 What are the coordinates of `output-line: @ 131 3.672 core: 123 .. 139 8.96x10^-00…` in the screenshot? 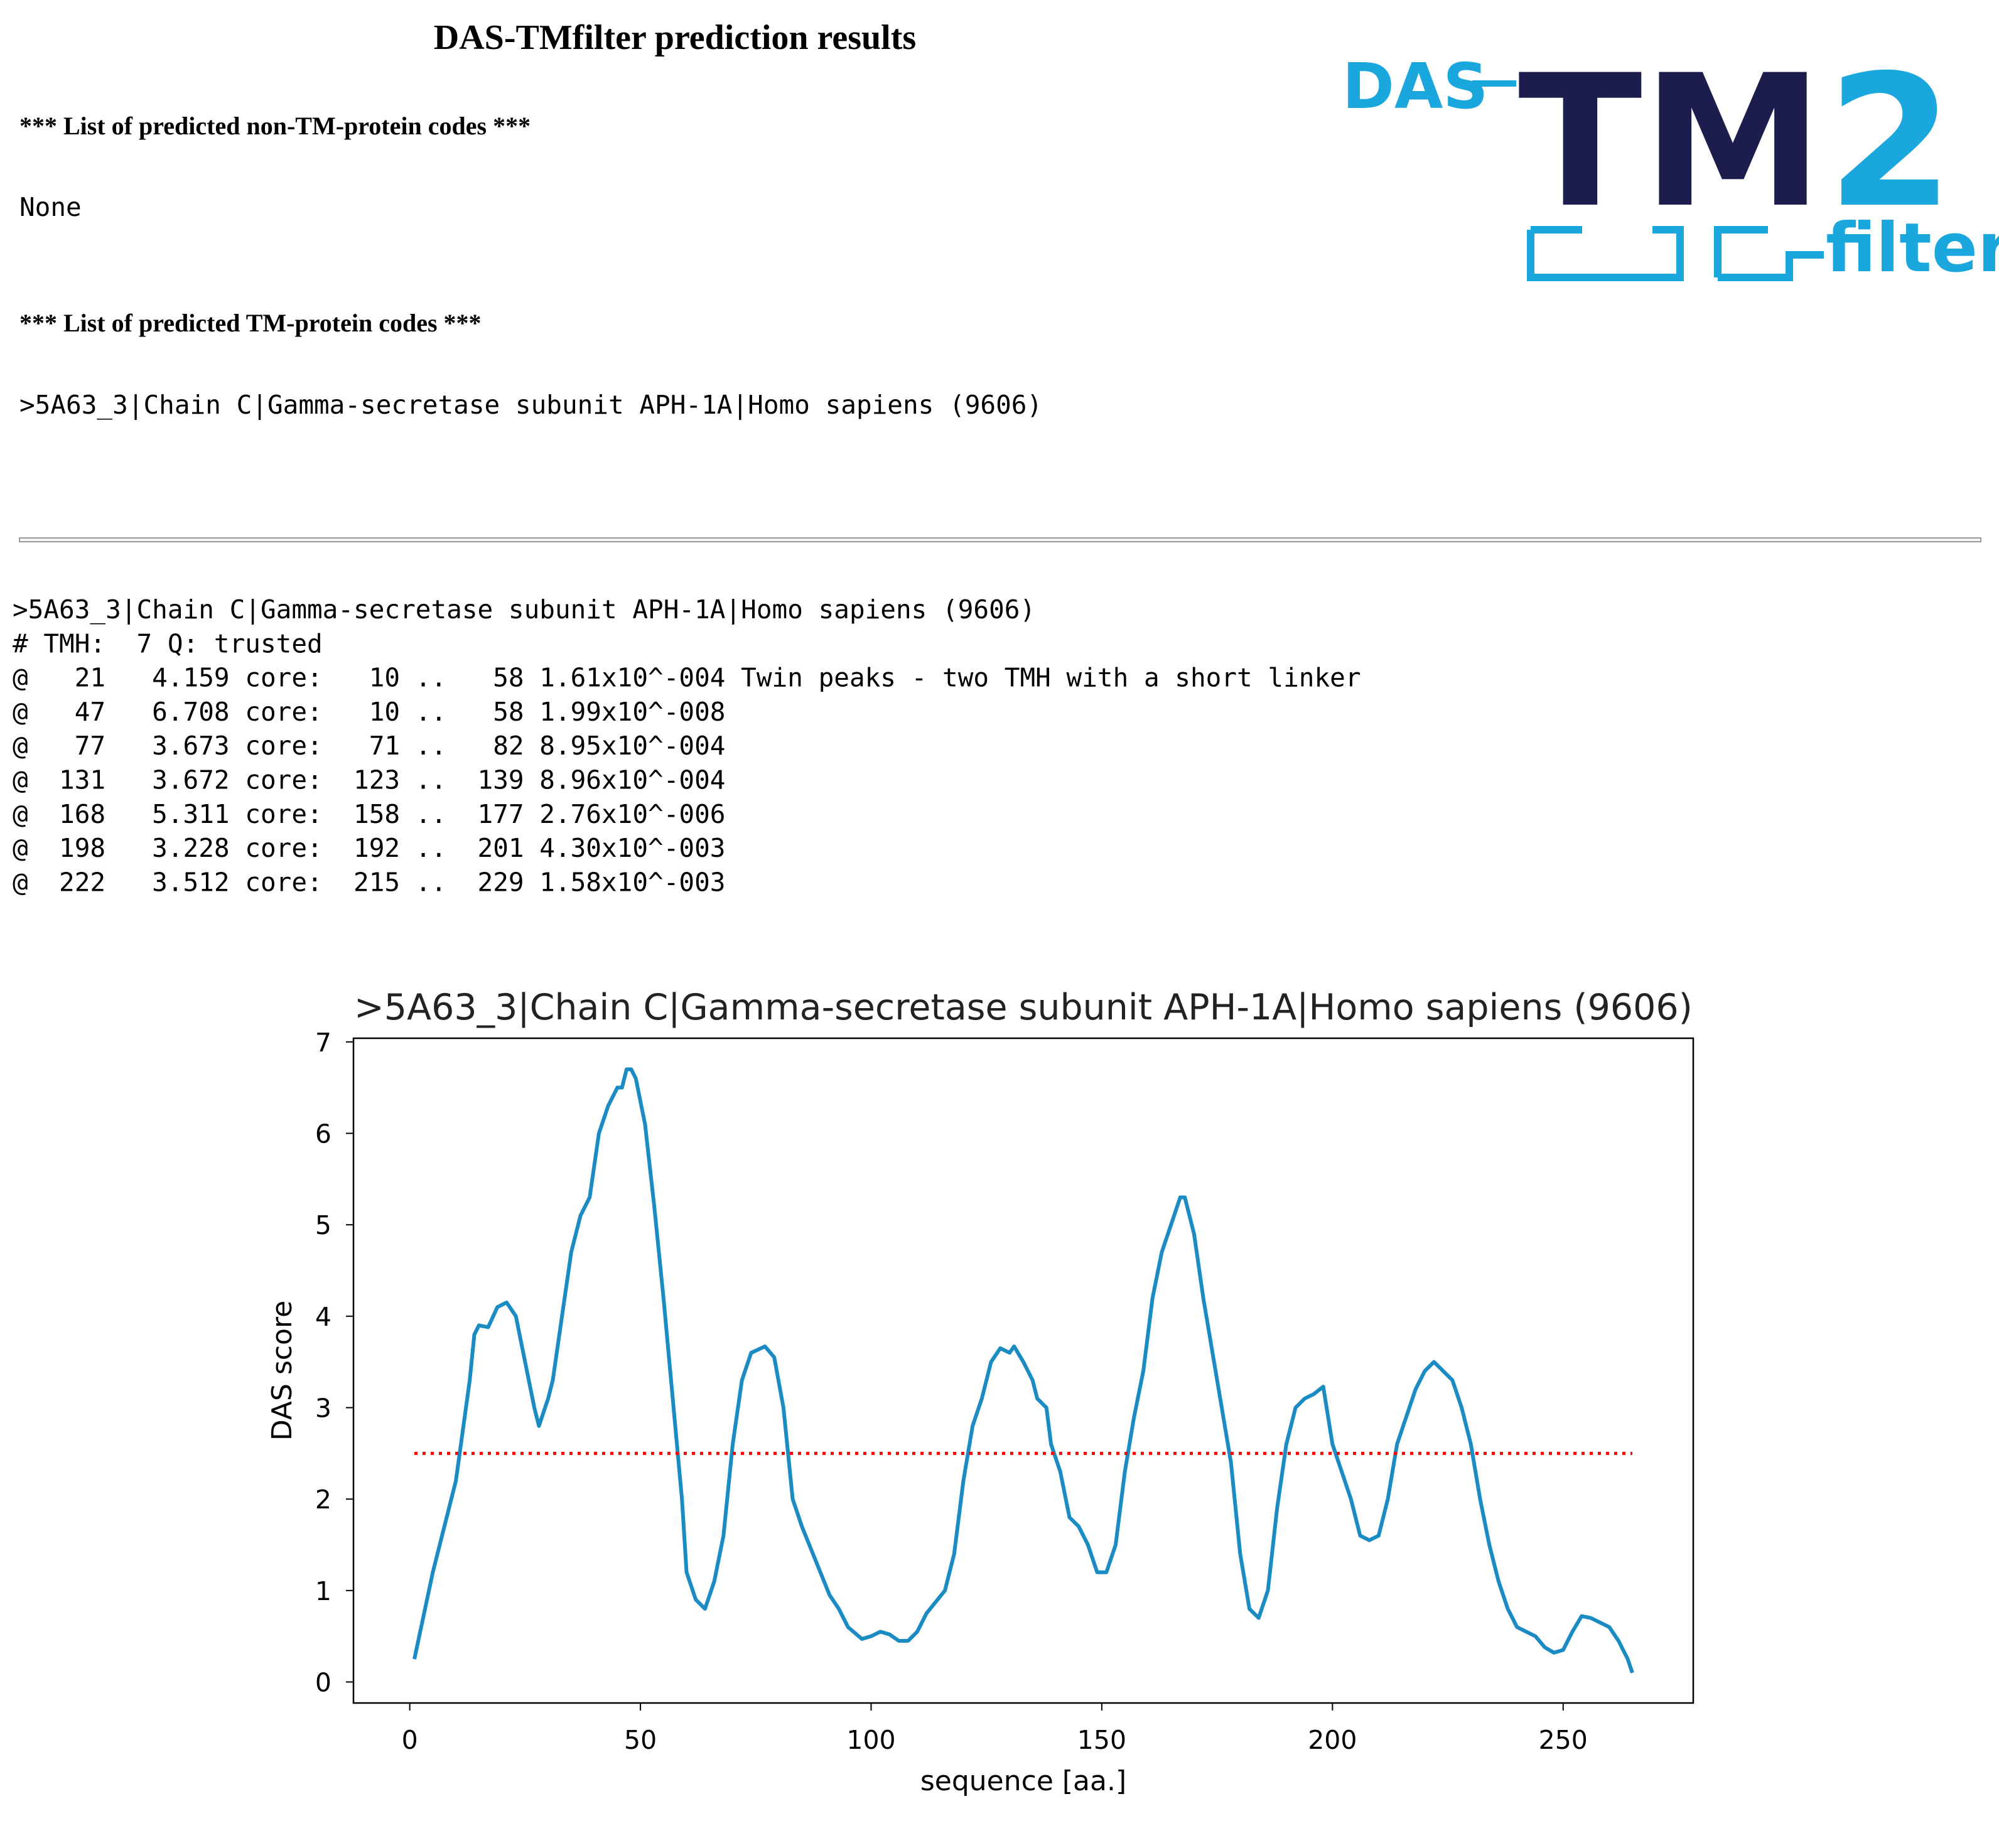 It's located at (369, 780).